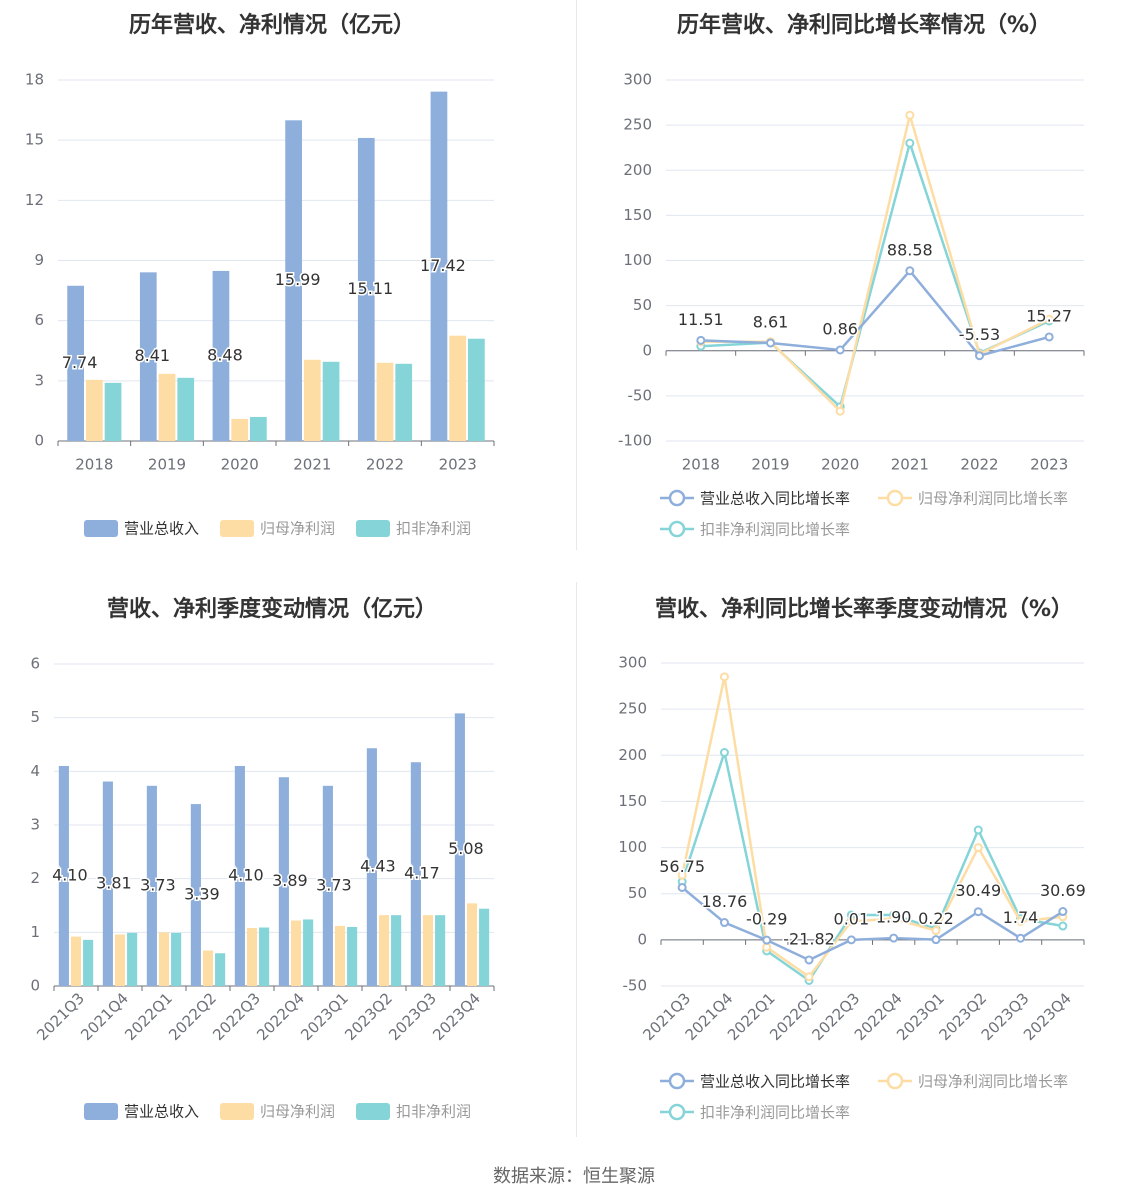 The width and height of the screenshot is (1148, 1202). Describe the element at coordinates (34, 200) in the screenshot. I see `y-tick-label: 12` at that location.